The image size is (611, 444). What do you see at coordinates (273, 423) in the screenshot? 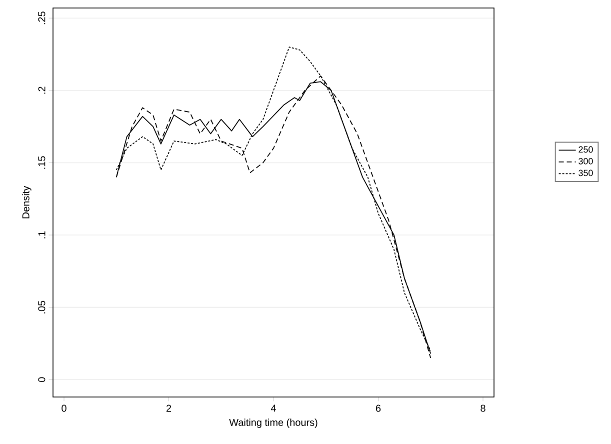
I see `x-axis-title: Waiting time (hours)` at bounding box center [273, 423].